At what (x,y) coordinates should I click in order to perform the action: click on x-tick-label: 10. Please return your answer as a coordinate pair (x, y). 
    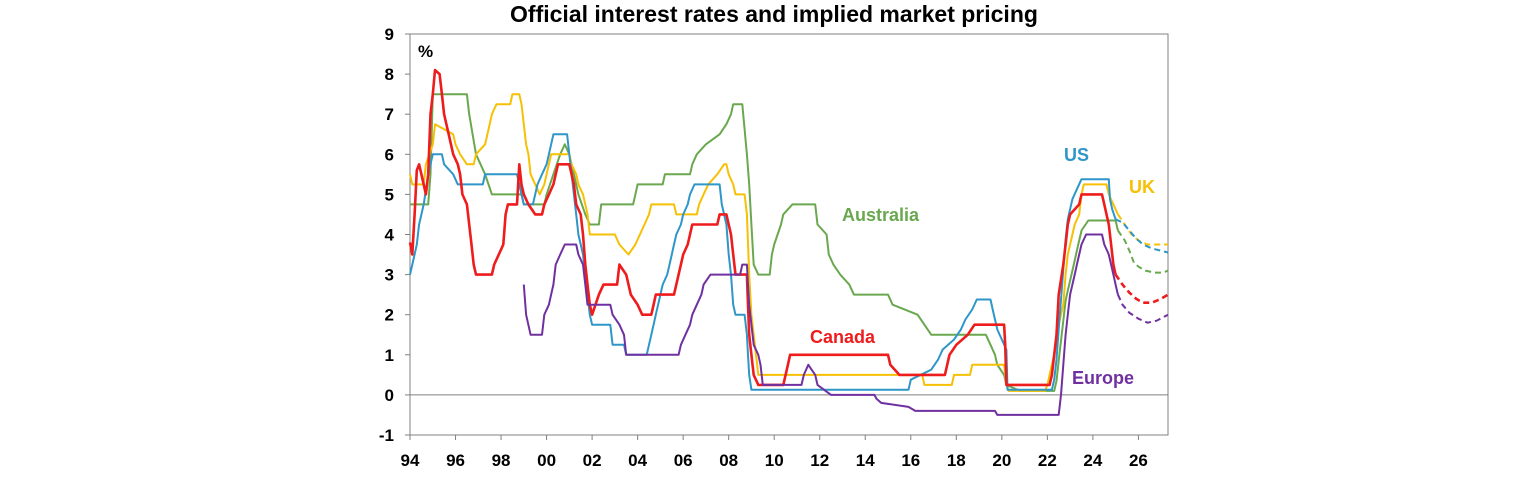
    Looking at the image, I should click on (774, 460).